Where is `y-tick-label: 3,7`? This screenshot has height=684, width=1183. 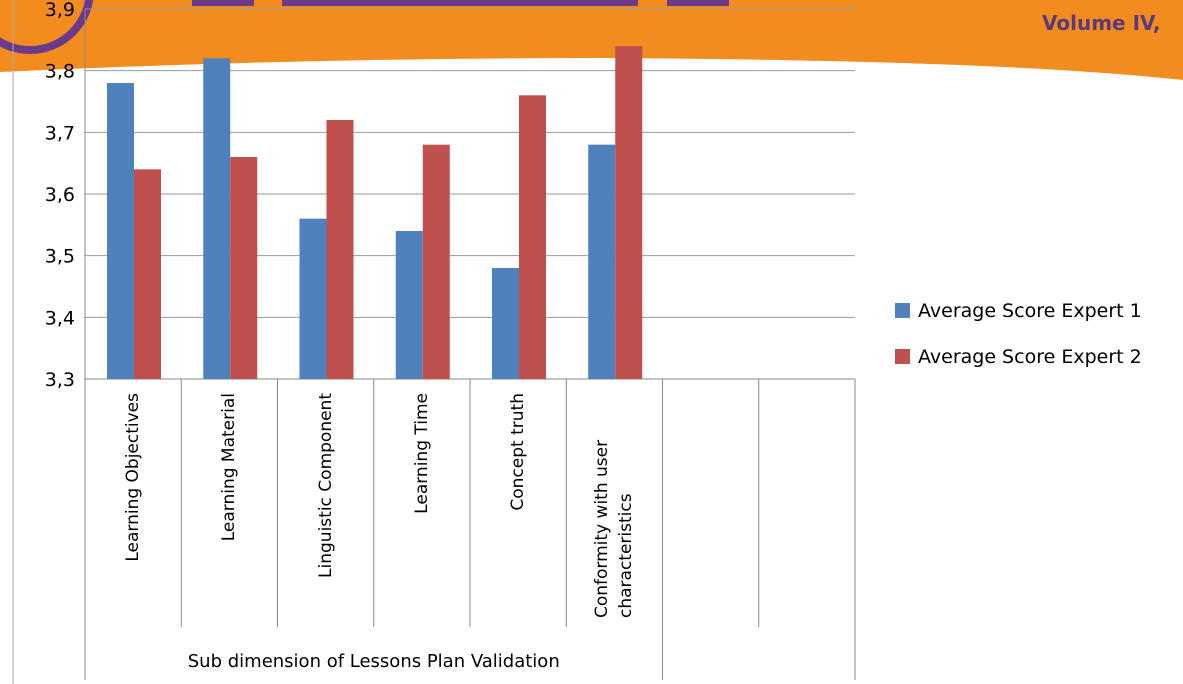 y-tick-label: 3,7 is located at coordinates (60, 133).